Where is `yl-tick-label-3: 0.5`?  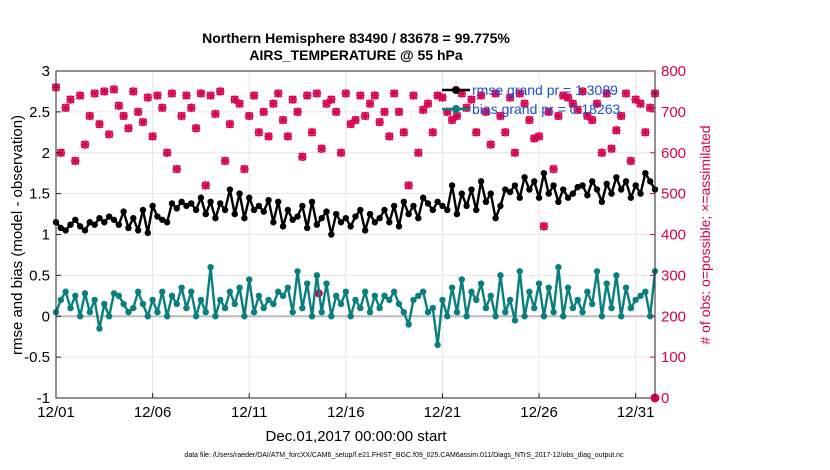
yl-tick-label-3: 0.5 is located at coordinates (39, 275).